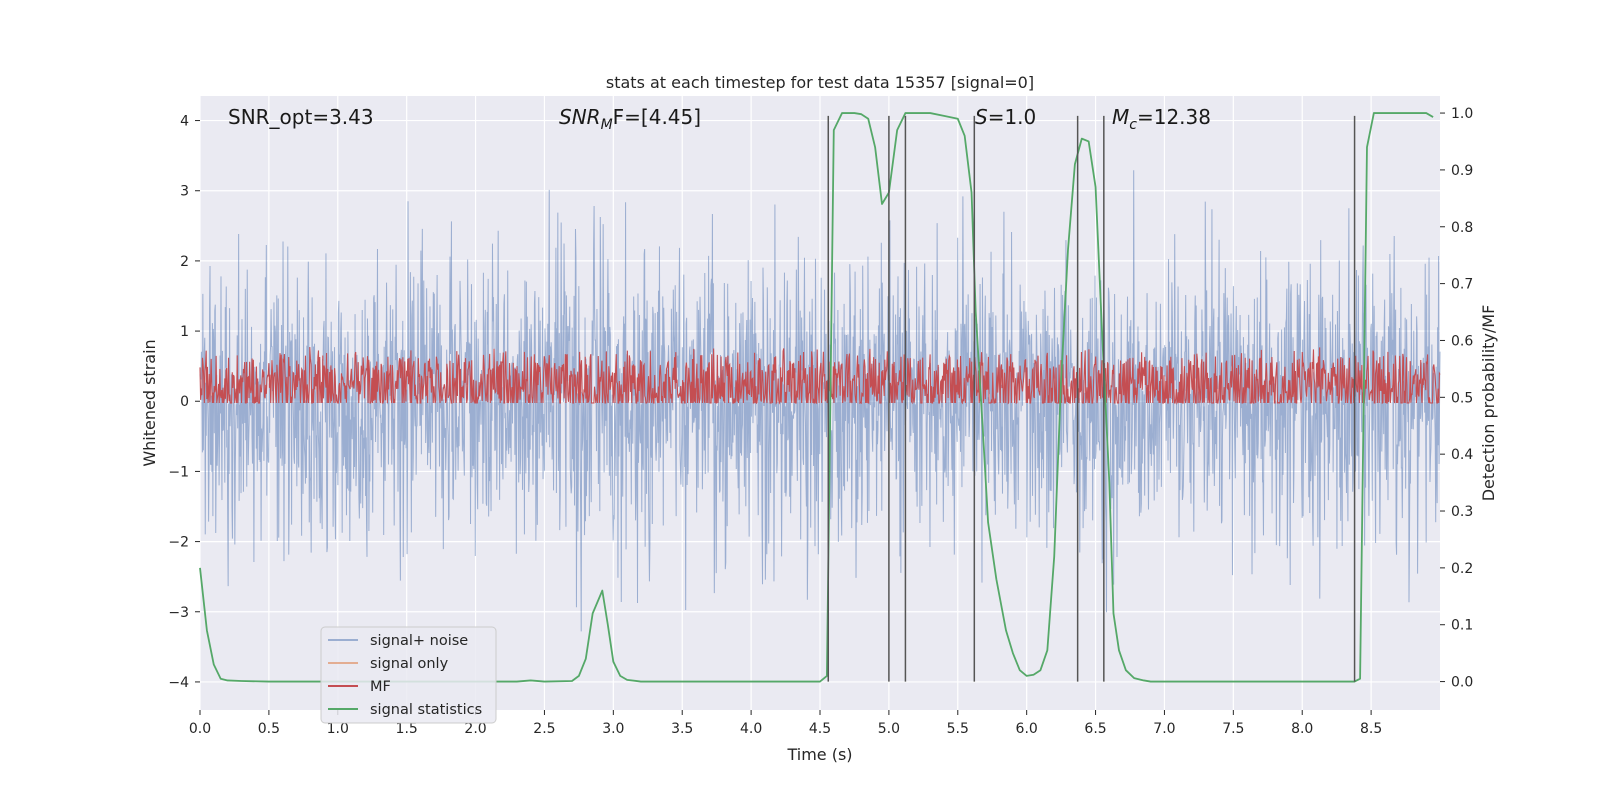 This screenshot has height=800, width=1600. I want to click on mf-line, so click(820, 375).